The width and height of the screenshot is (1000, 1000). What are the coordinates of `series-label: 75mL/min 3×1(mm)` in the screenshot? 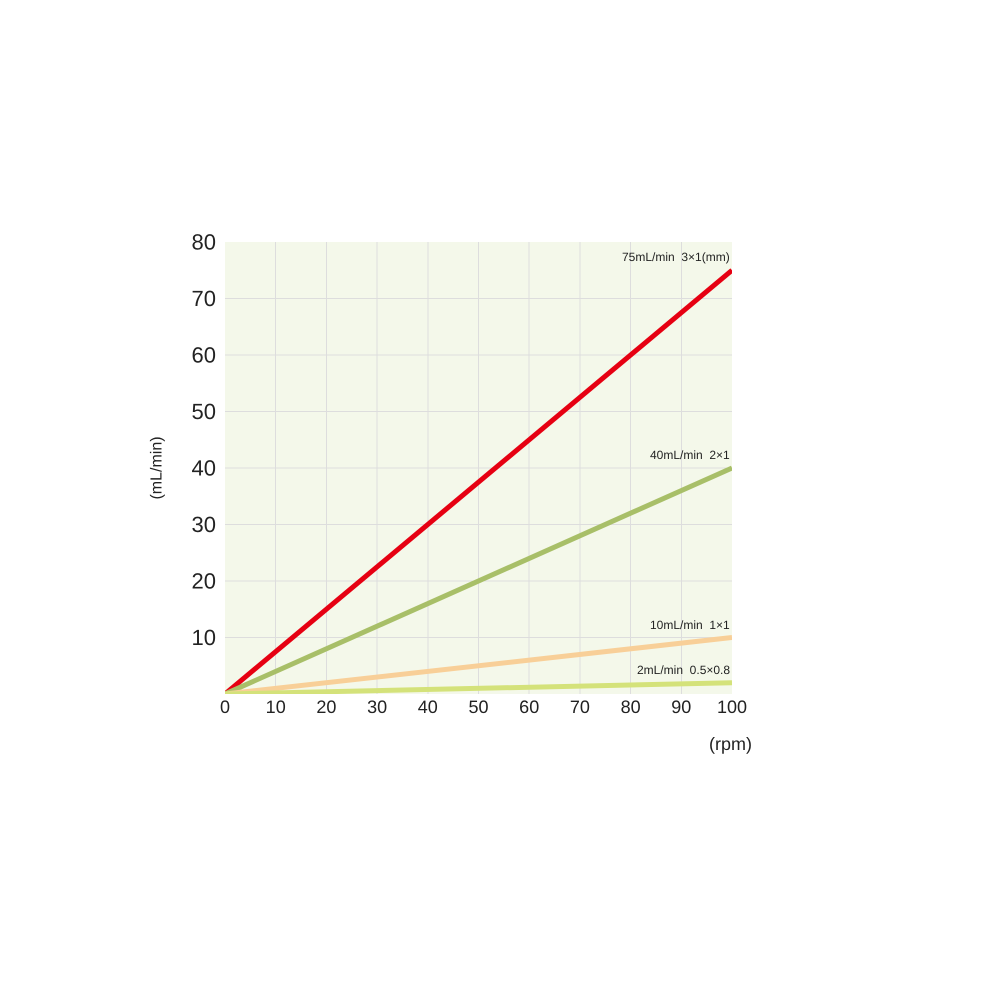 It's located at (676, 257).